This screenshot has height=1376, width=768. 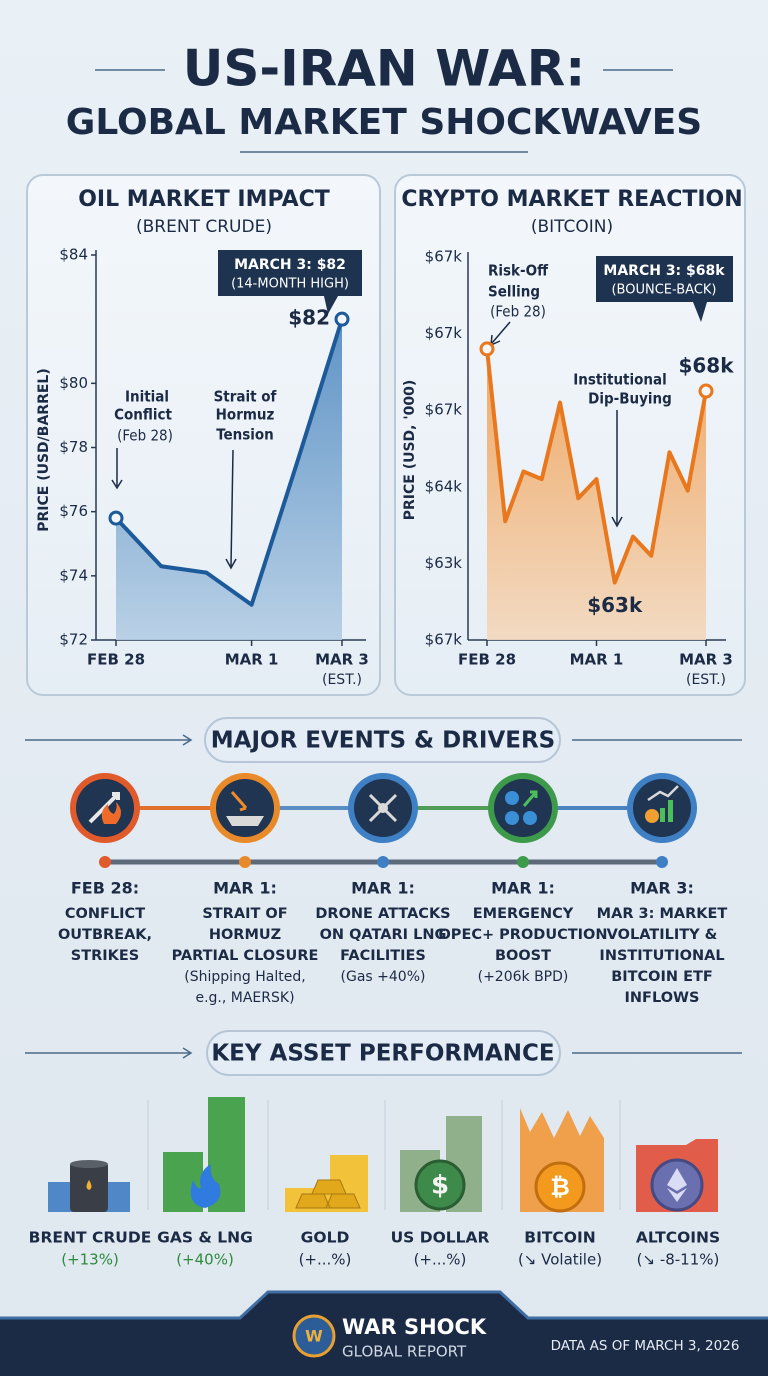 I want to click on section-header: MAJOR EVENTS & DRIVERS, so click(x=383, y=741).